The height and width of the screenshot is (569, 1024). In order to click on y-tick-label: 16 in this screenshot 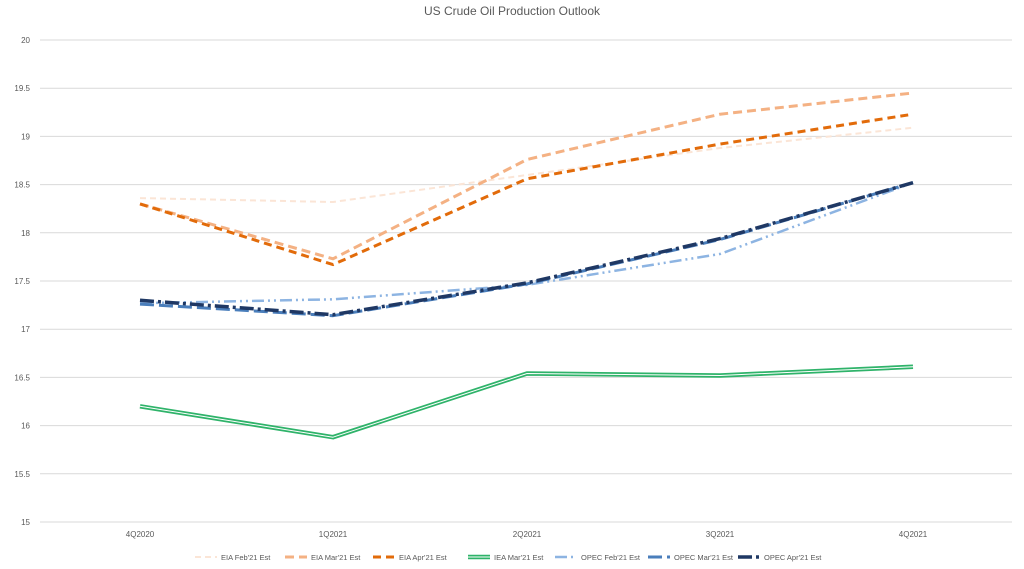, I will do `click(25, 426)`.